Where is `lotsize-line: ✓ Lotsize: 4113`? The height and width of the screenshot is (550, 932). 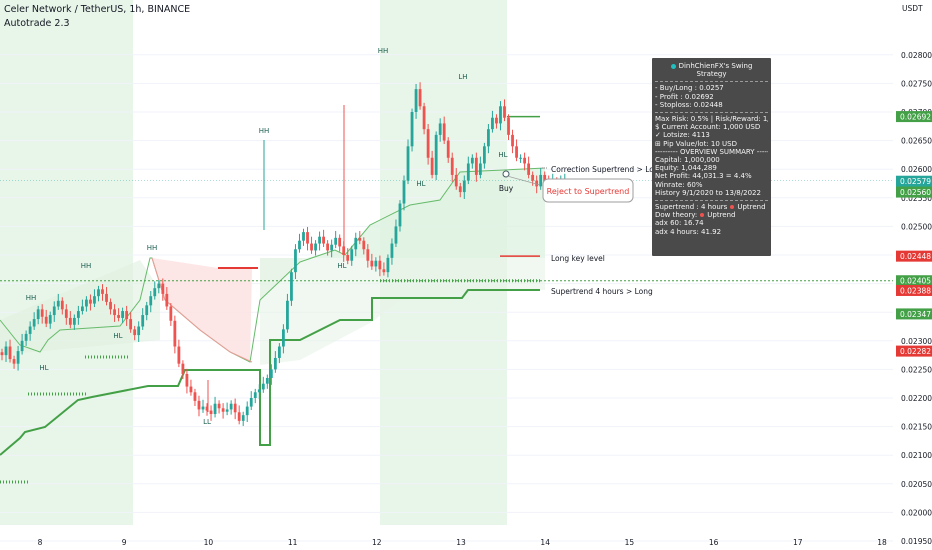
lotsize-line: ✓ Lotsize: 4113 is located at coordinates (682, 135).